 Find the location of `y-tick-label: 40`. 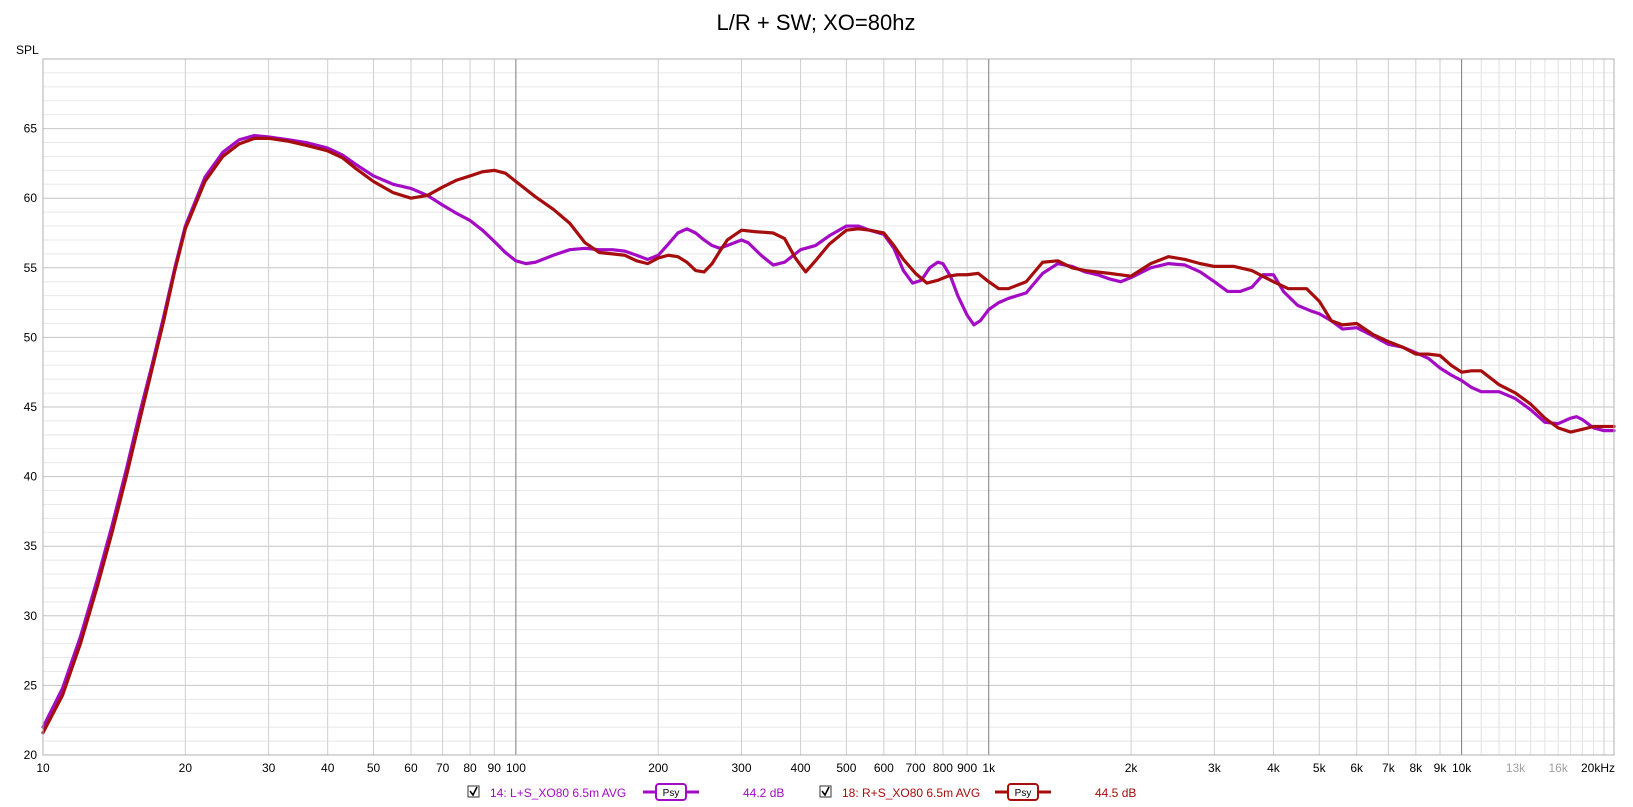

y-tick-label: 40 is located at coordinates (31, 477).